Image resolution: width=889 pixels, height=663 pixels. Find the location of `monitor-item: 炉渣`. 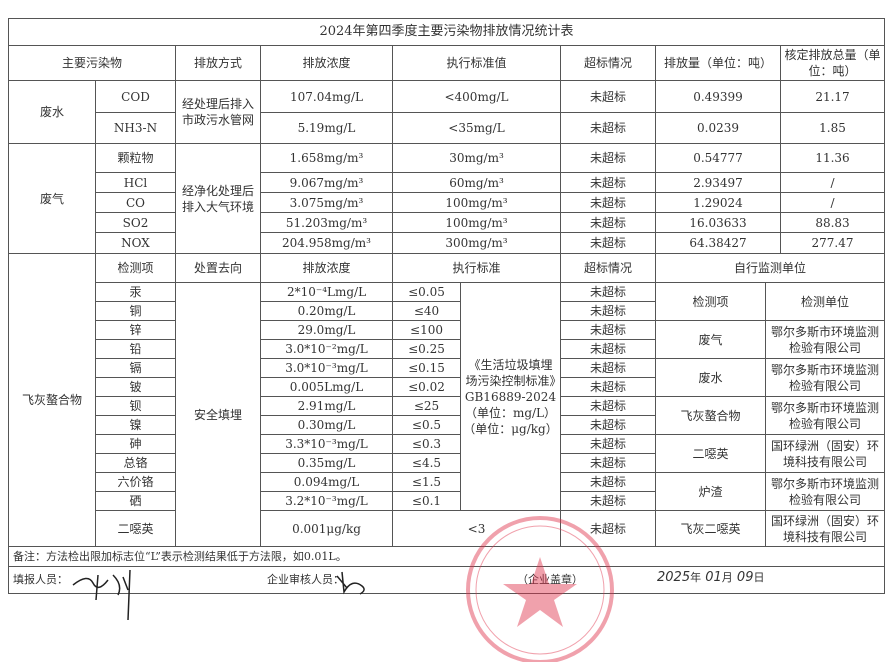

monitor-item: 炉渣 is located at coordinates (710, 491).